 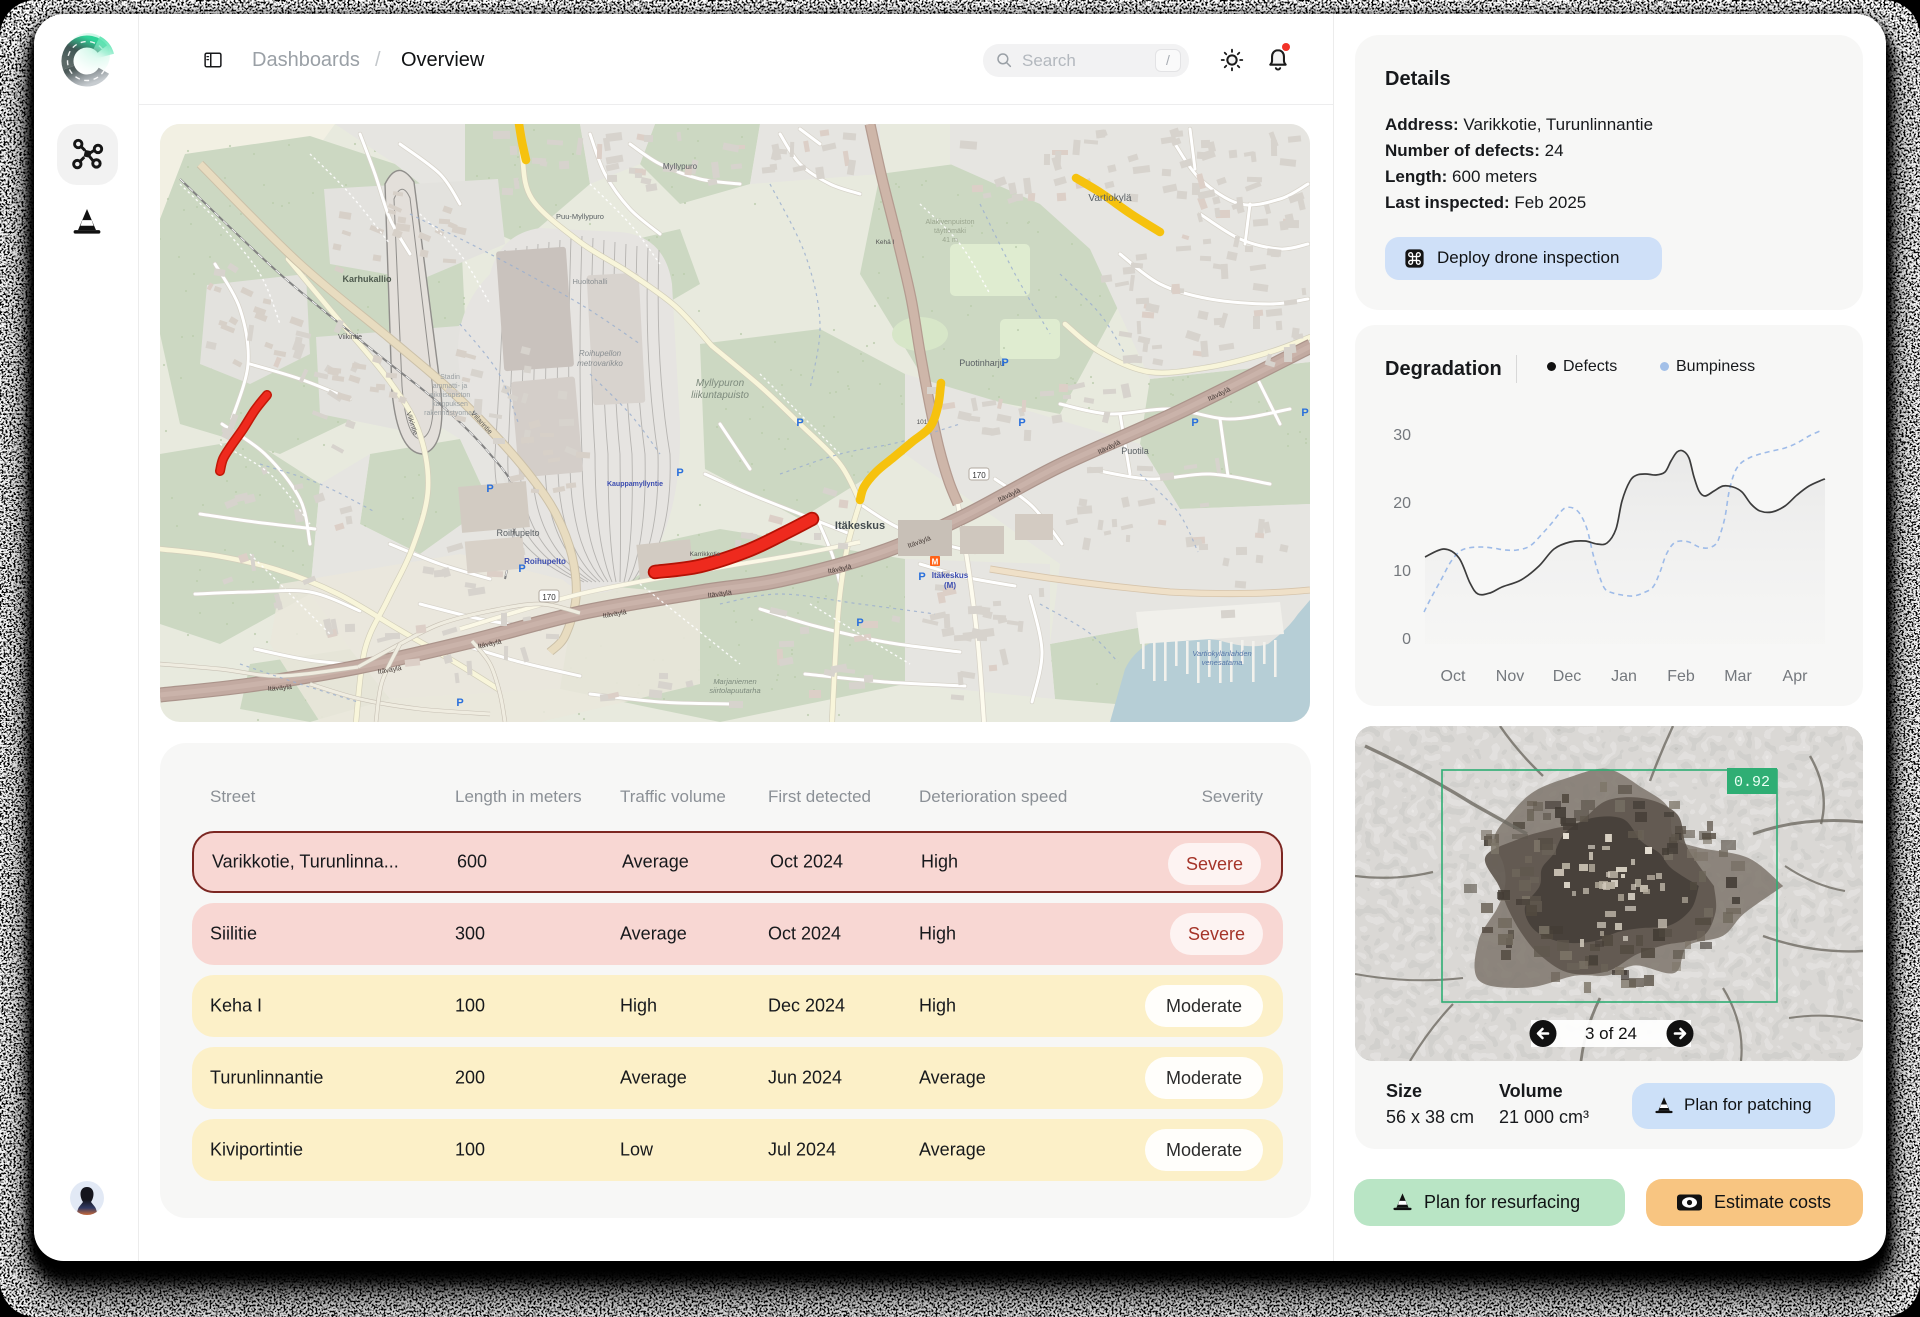 What do you see at coordinates (982, 363) in the screenshot?
I see `svg-text: Puotinharju` at bounding box center [982, 363].